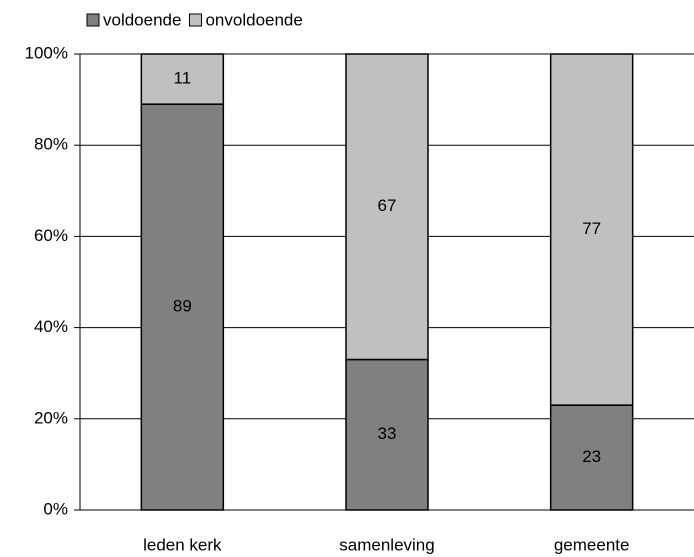 This screenshot has height=557, width=694. I want to click on y-tick-label: 80%, so click(51, 144).